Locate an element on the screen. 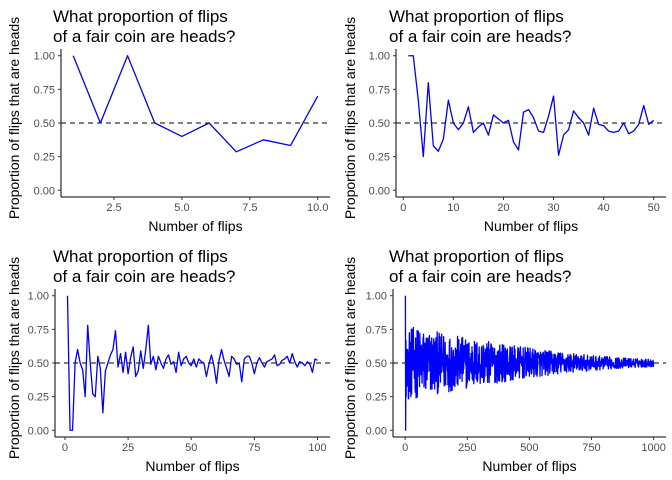  x-tick-label: 1000 is located at coordinates (653, 448).